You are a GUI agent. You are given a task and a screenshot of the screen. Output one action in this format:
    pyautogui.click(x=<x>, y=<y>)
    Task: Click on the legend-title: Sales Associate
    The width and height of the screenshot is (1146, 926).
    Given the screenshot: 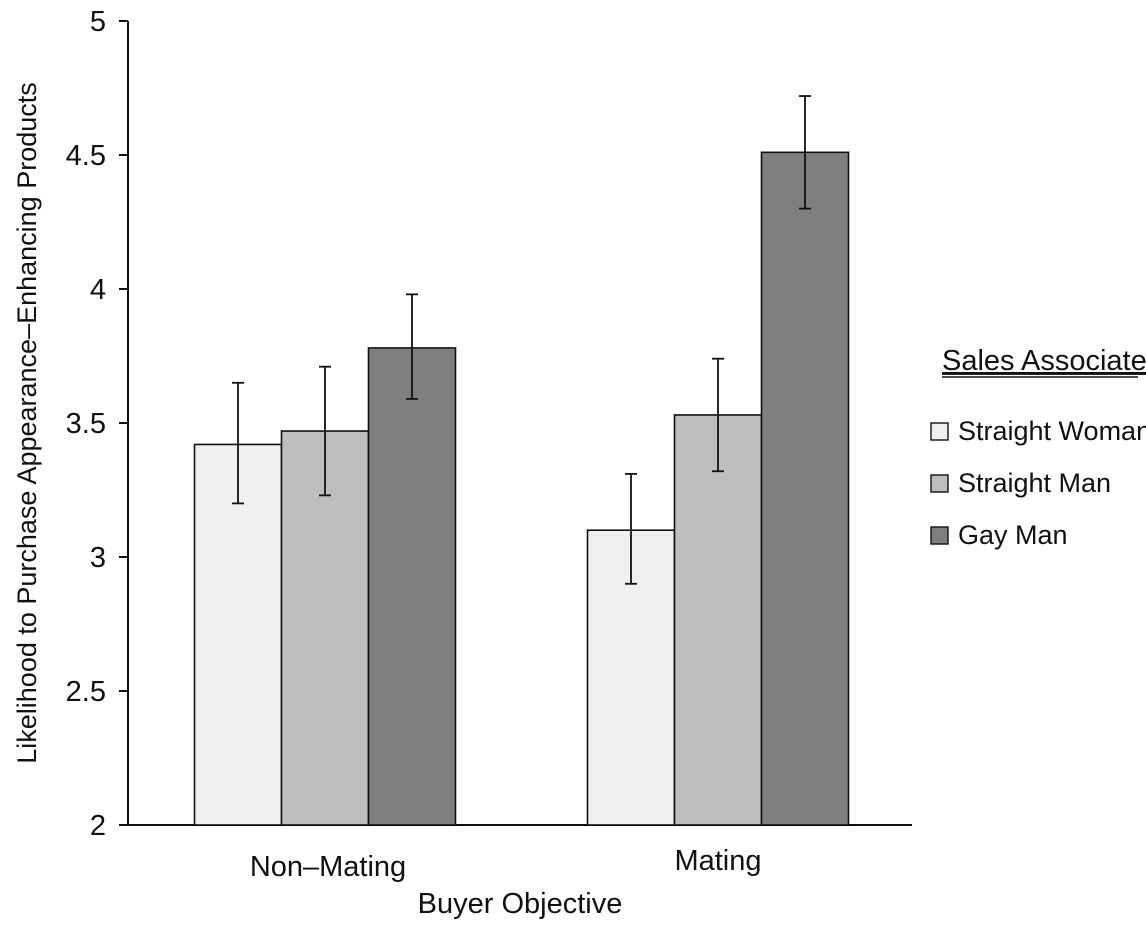 What is the action you would take?
    pyautogui.click(x=1044, y=361)
    